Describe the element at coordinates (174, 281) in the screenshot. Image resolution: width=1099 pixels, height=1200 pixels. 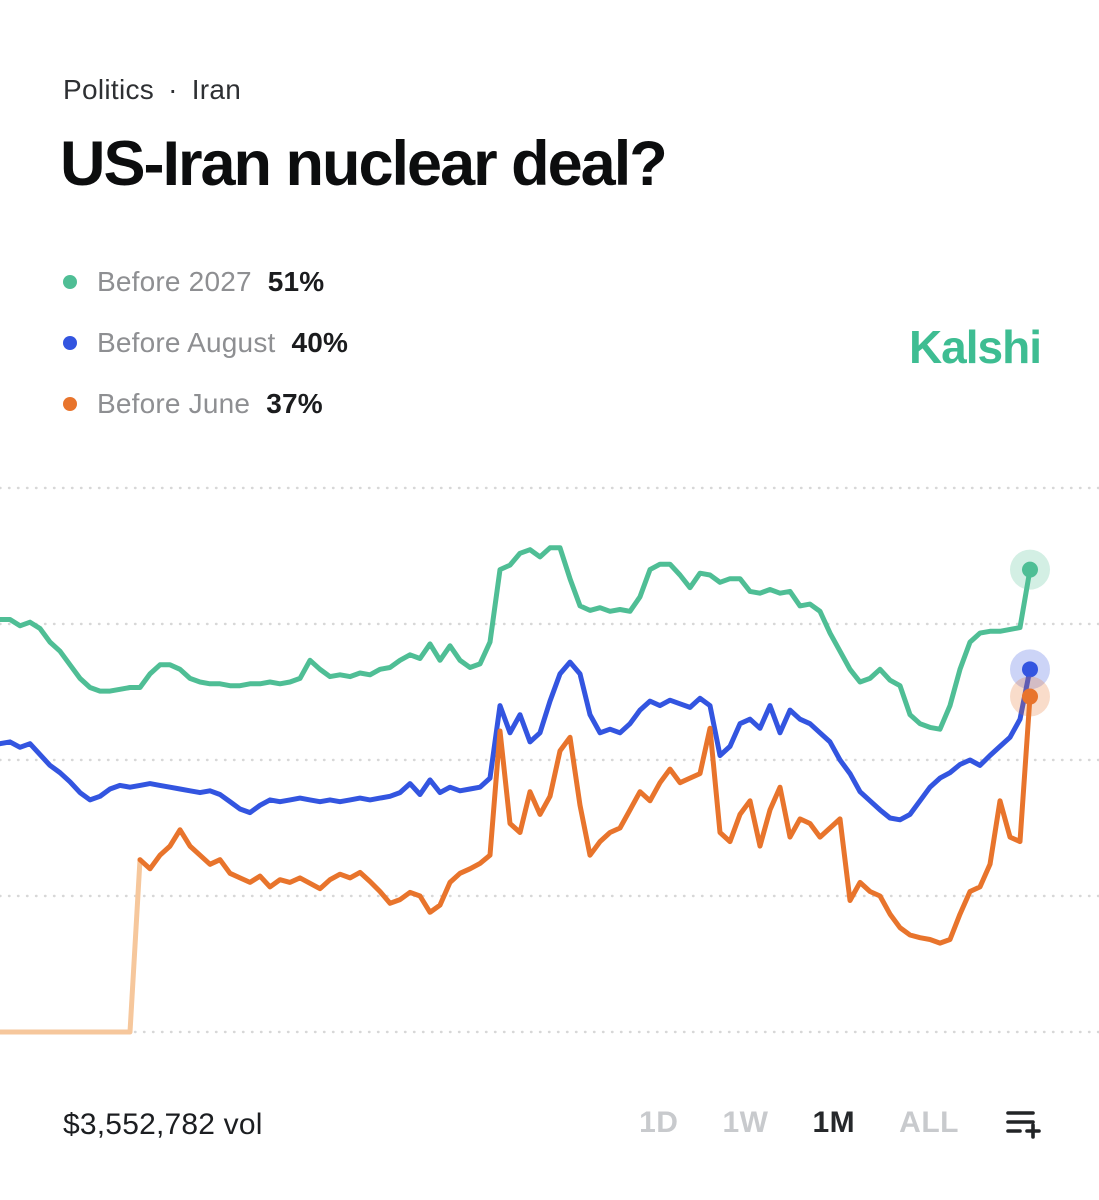
I see `legend-label: Before 2027` at that location.